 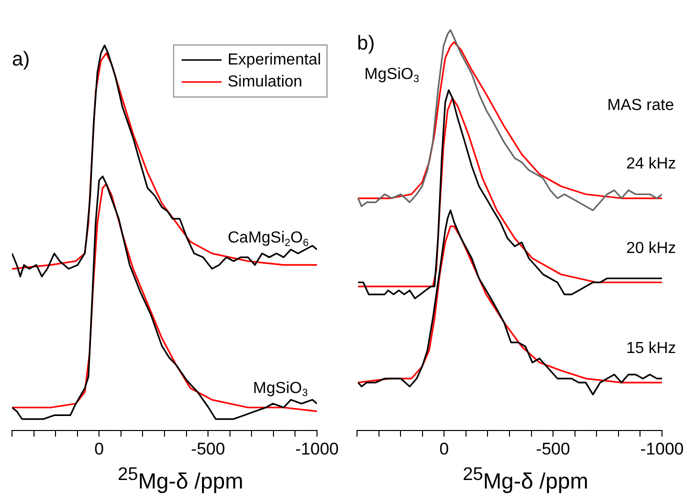 I want to click on series-label: 15 kHz, so click(x=651, y=348).